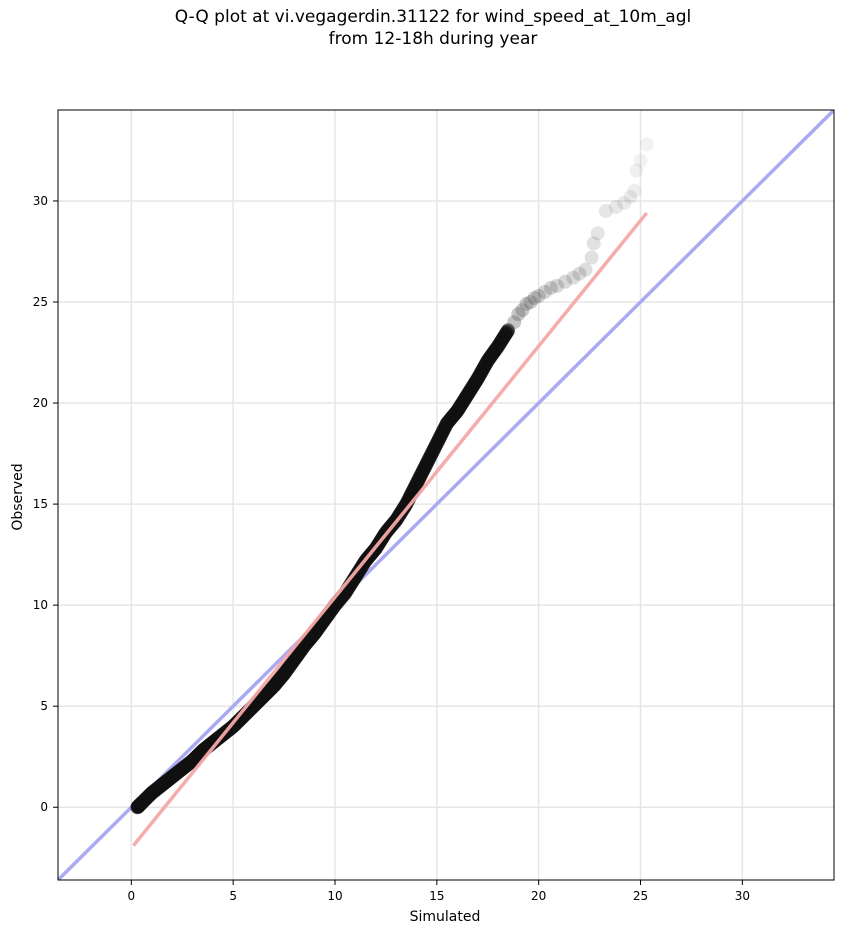 This screenshot has width=843, height=934. I want to click on y-tick-label: 25, so click(40, 302).